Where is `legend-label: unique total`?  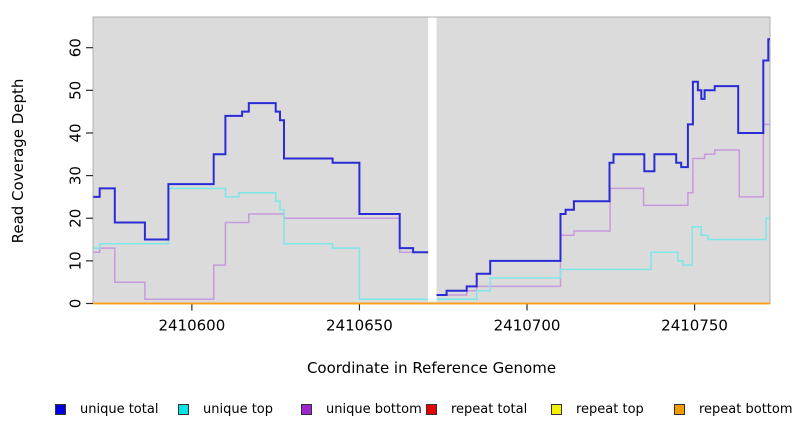
legend-label: unique total is located at coordinates (119, 409).